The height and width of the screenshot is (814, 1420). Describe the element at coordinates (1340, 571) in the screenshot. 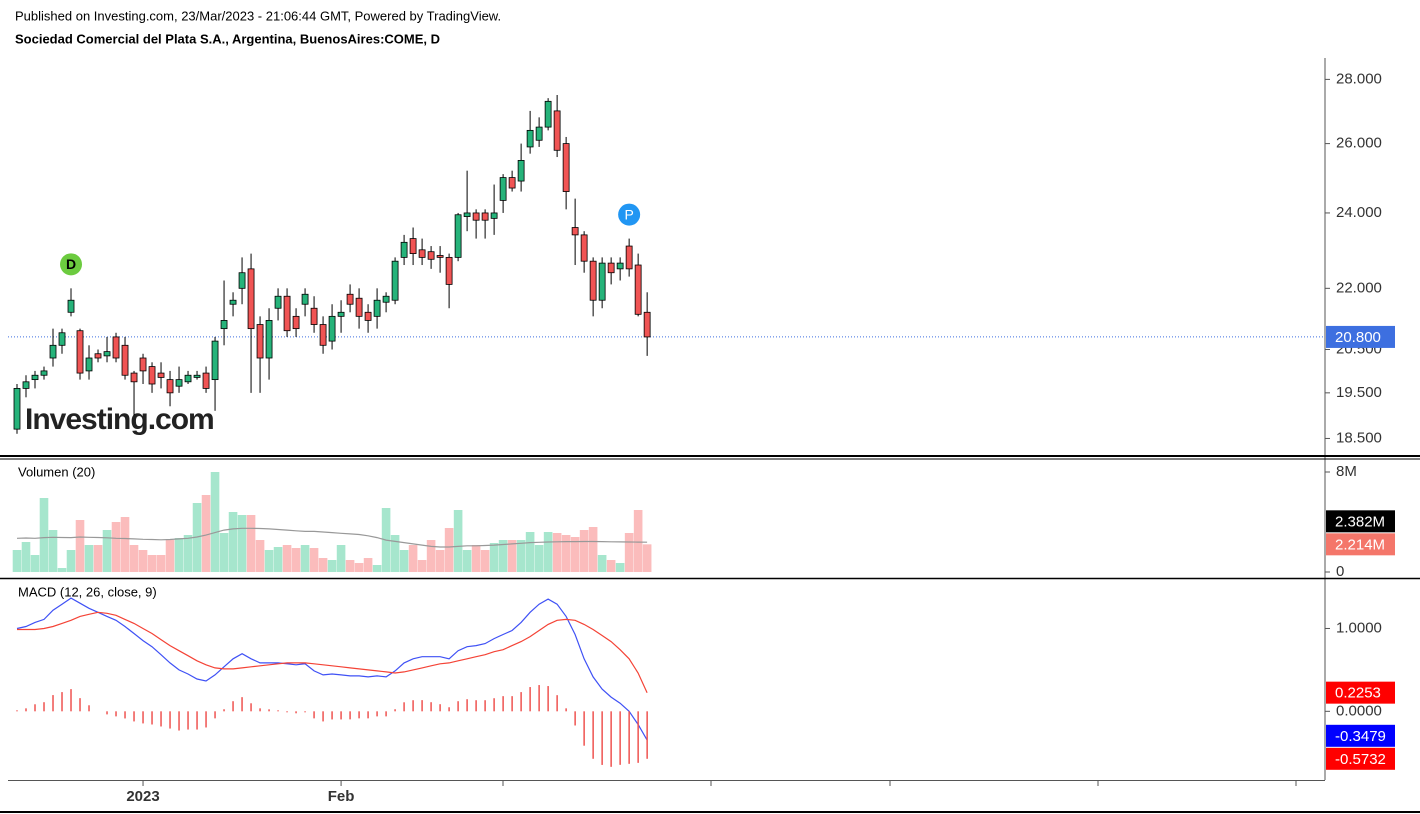

I see `y-tick-label: 0` at that location.